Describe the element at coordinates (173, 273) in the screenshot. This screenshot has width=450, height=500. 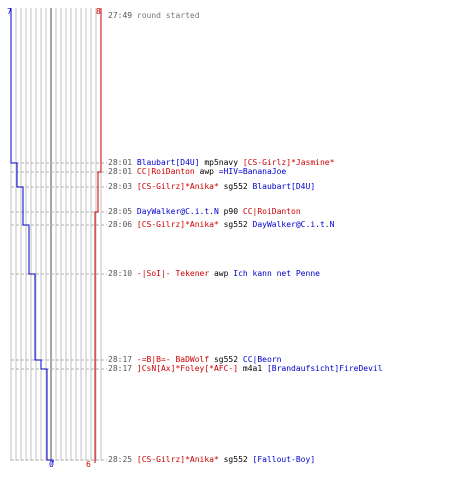
I see `event-player: -|SoI|- Tekener` at that location.